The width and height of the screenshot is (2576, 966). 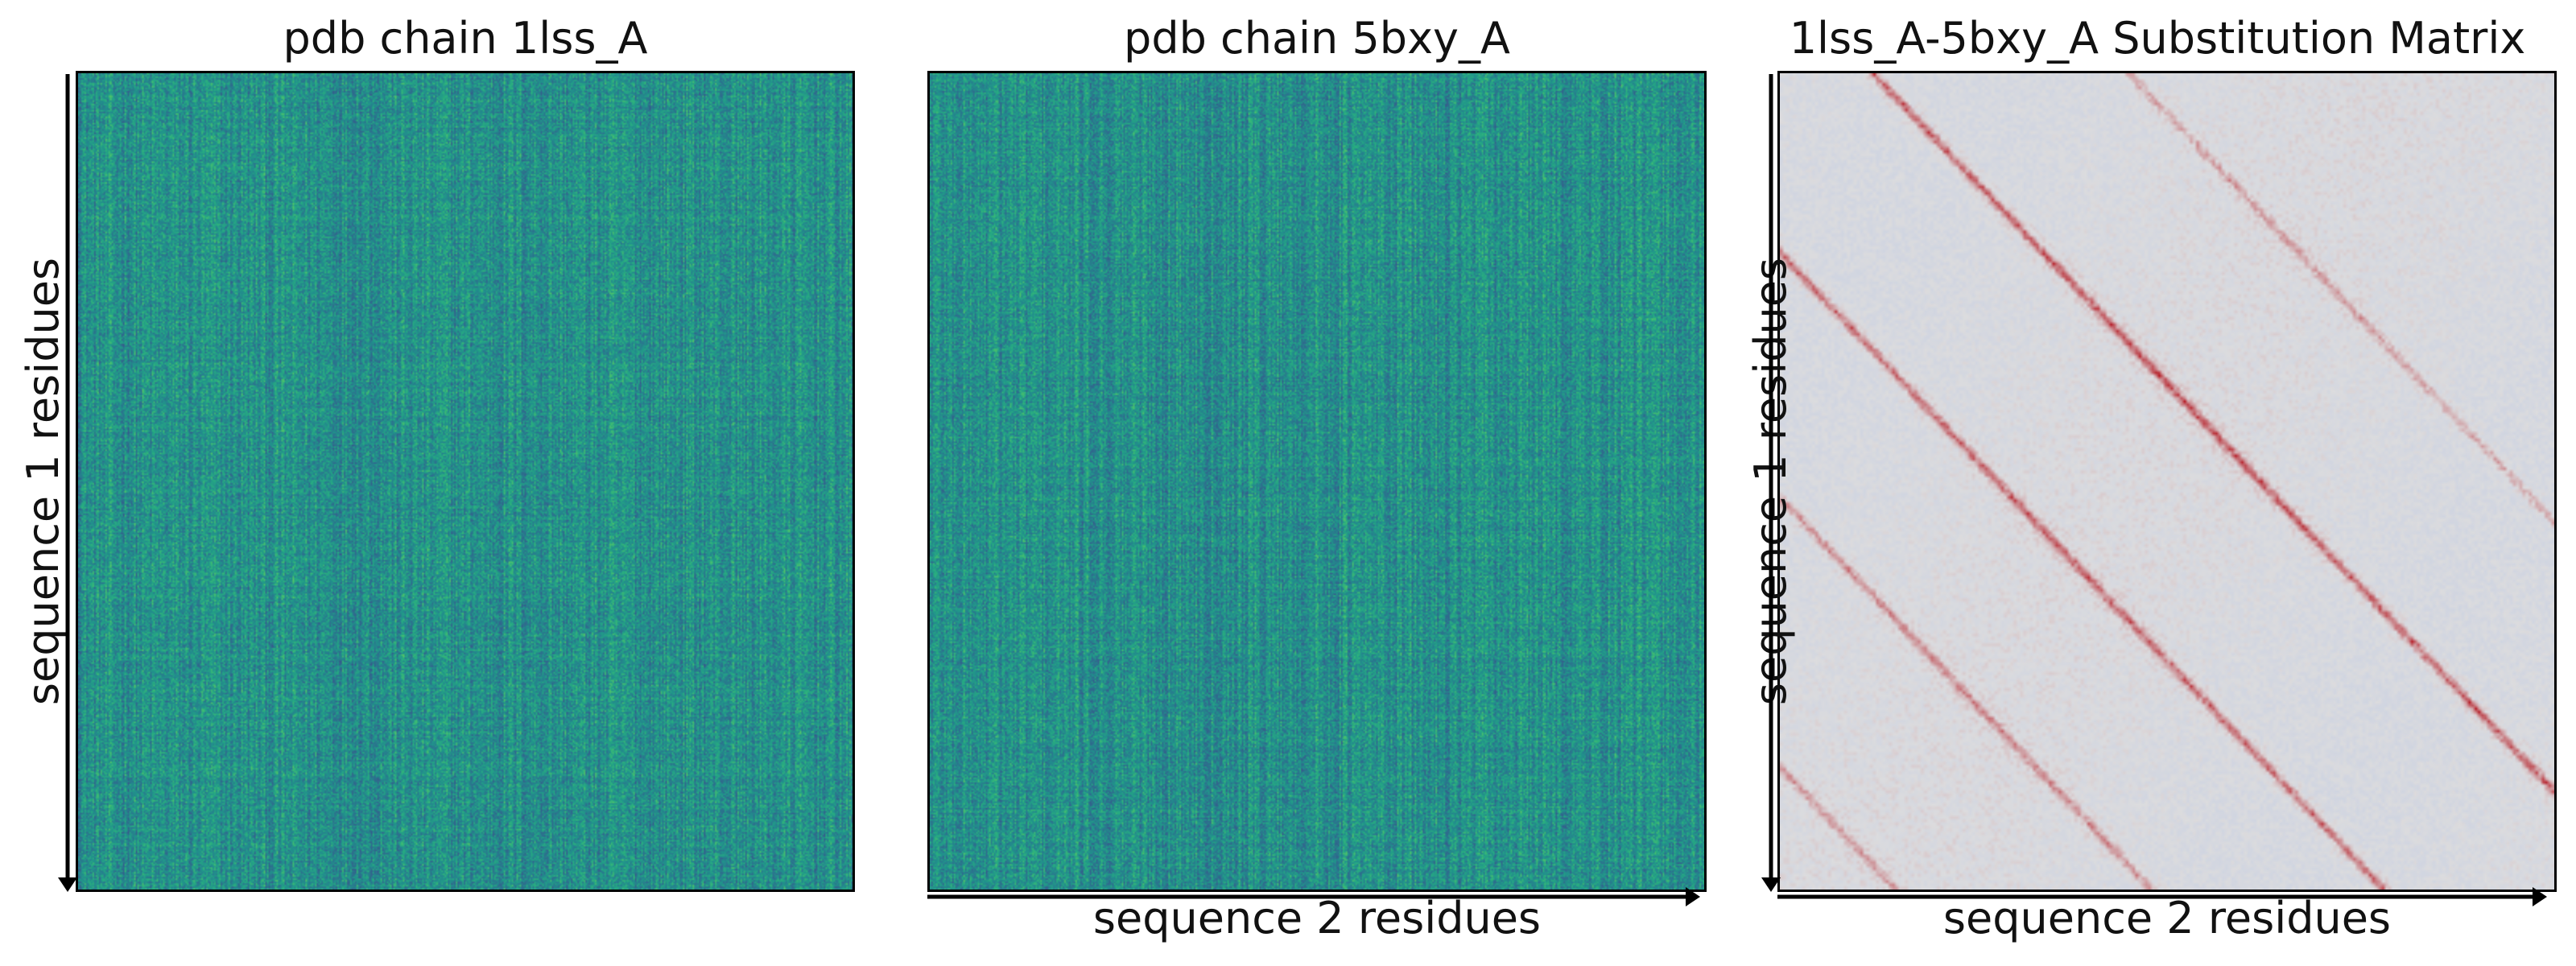 I want to click on panel-3-title: 1lss_A-5bxy_A Substitution Matrix, so click(x=2157, y=38).